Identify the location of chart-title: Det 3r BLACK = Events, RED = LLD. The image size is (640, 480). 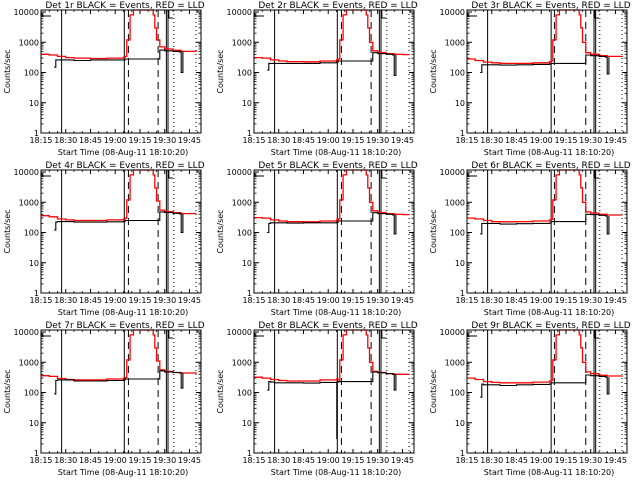
(550, 6).